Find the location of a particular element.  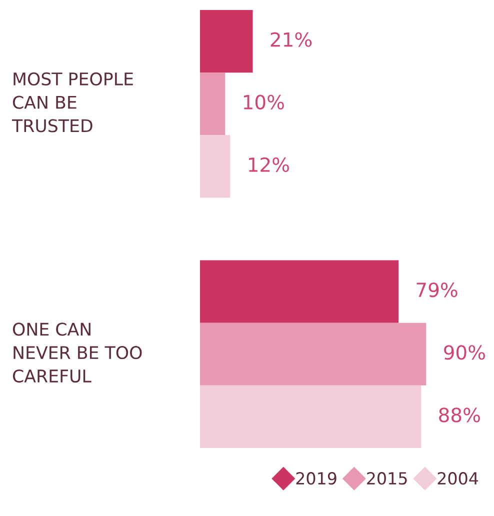

data-label: 12% is located at coordinates (268, 164).